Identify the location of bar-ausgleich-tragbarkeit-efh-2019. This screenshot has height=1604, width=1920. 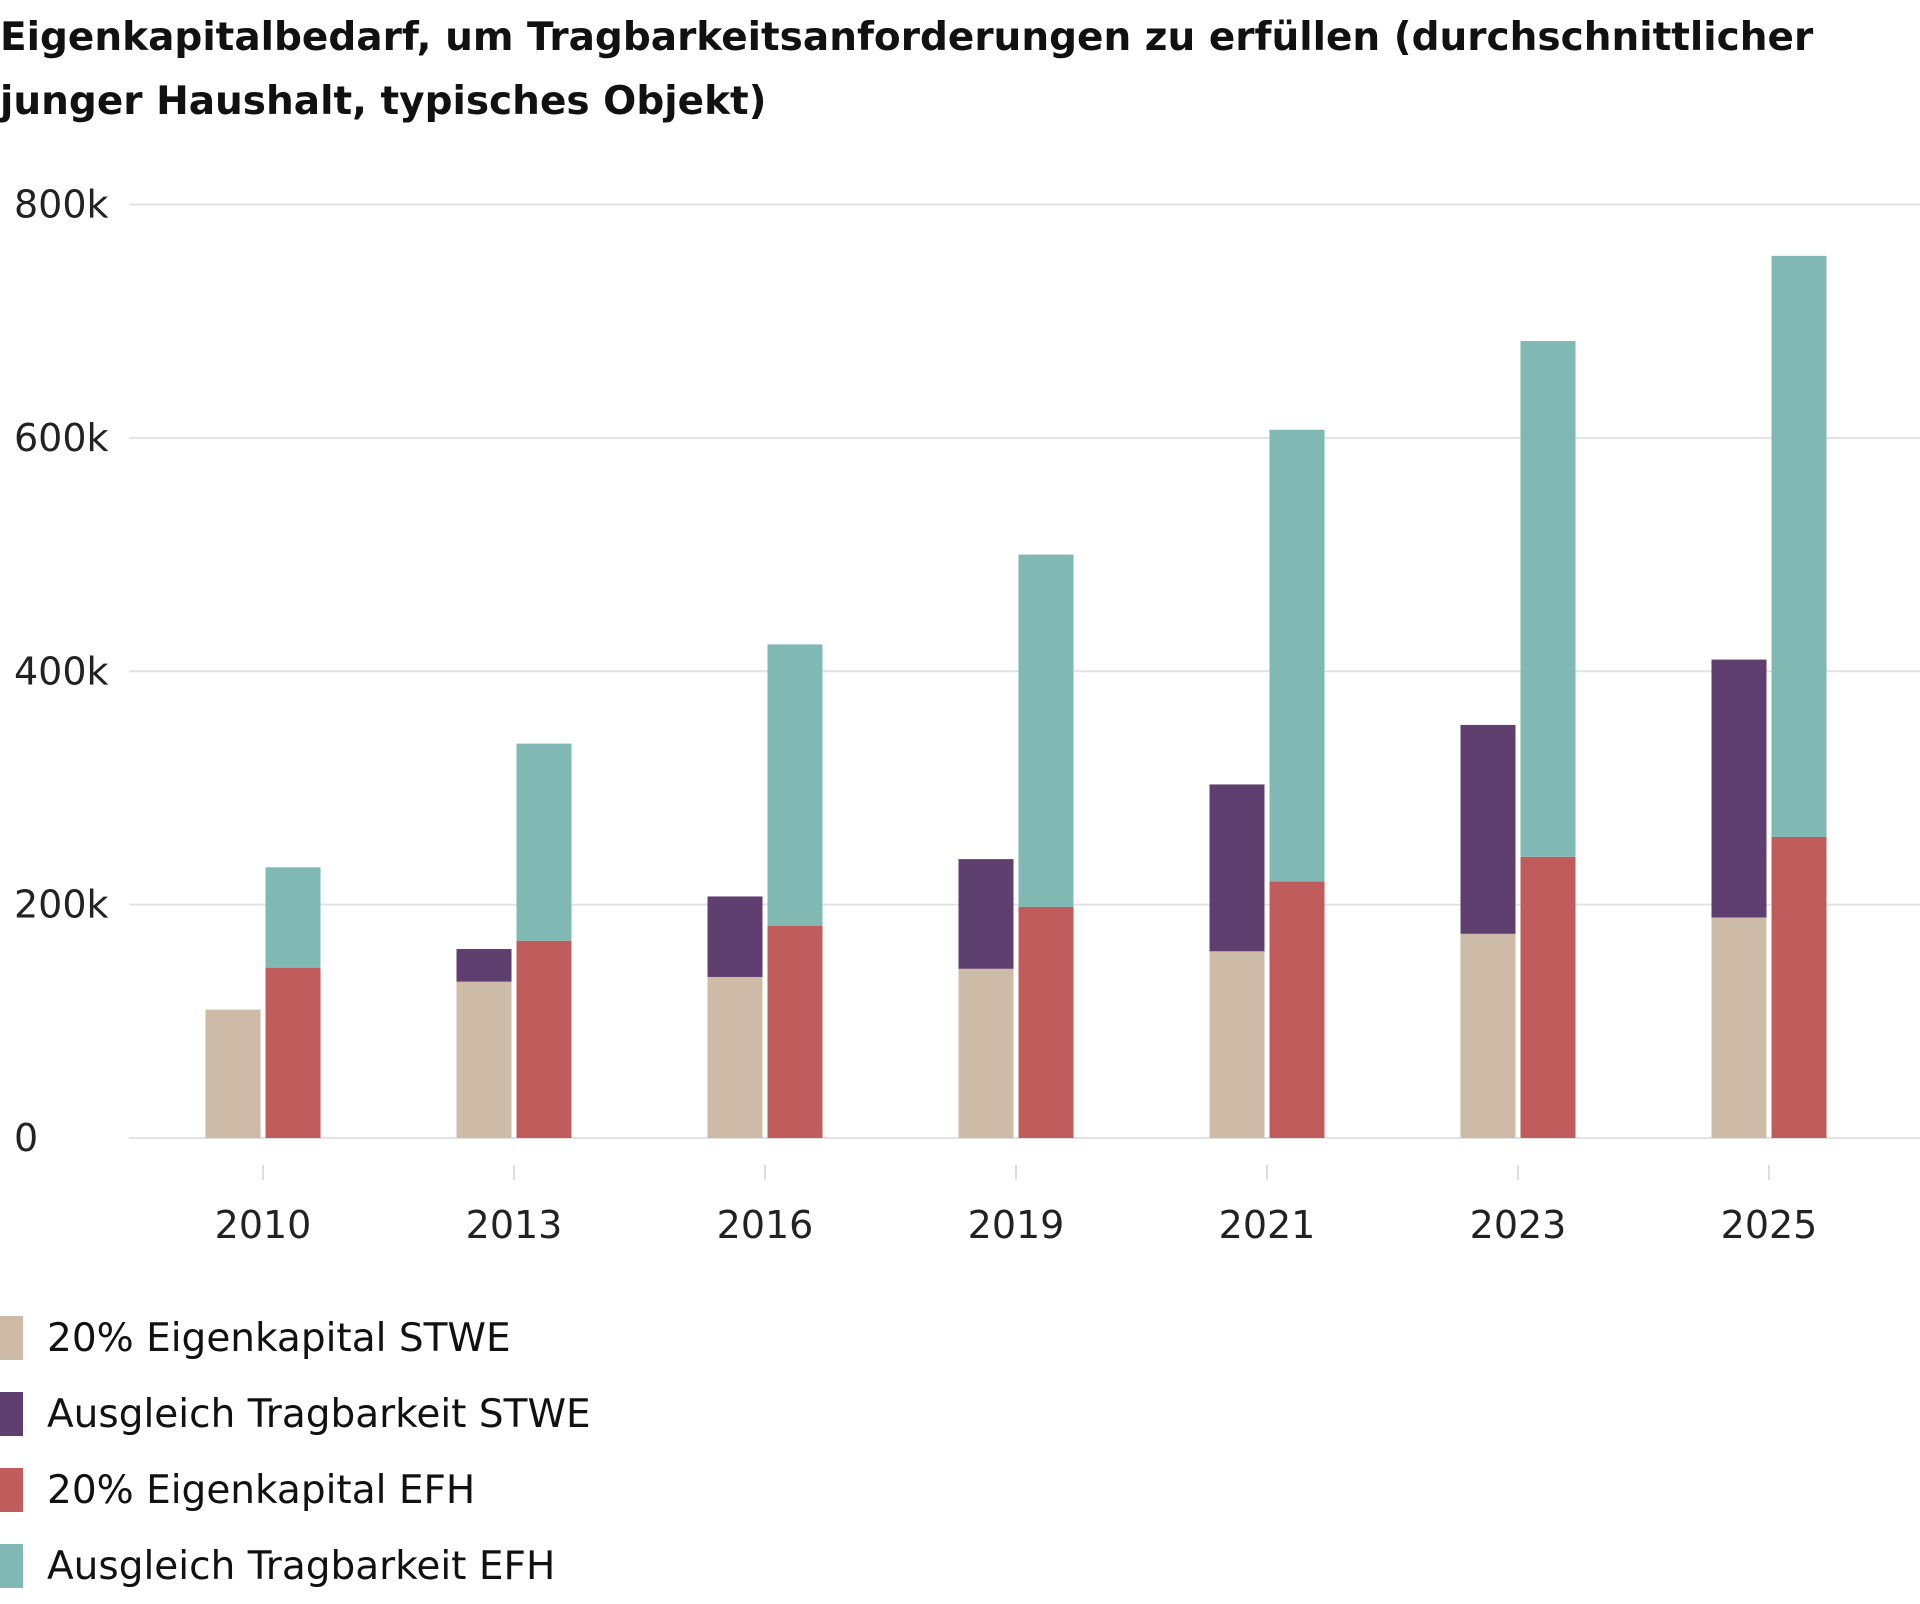
(1046, 730).